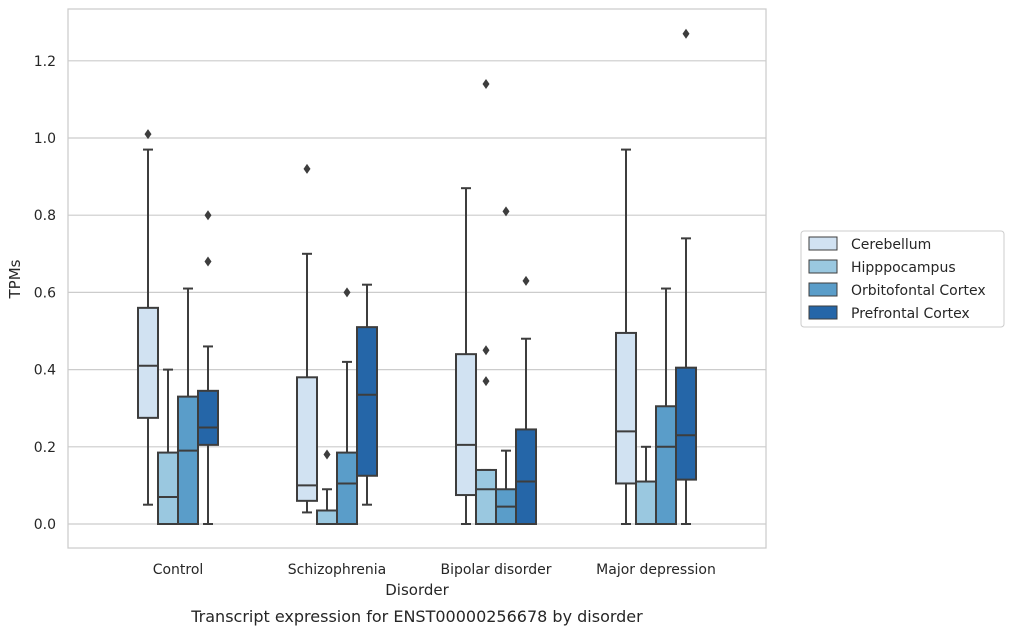 The height and width of the screenshot is (634, 1014). What do you see at coordinates (45, 216) in the screenshot?
I see `y-tick-label: 0.8` at bounding box center [45, 216].